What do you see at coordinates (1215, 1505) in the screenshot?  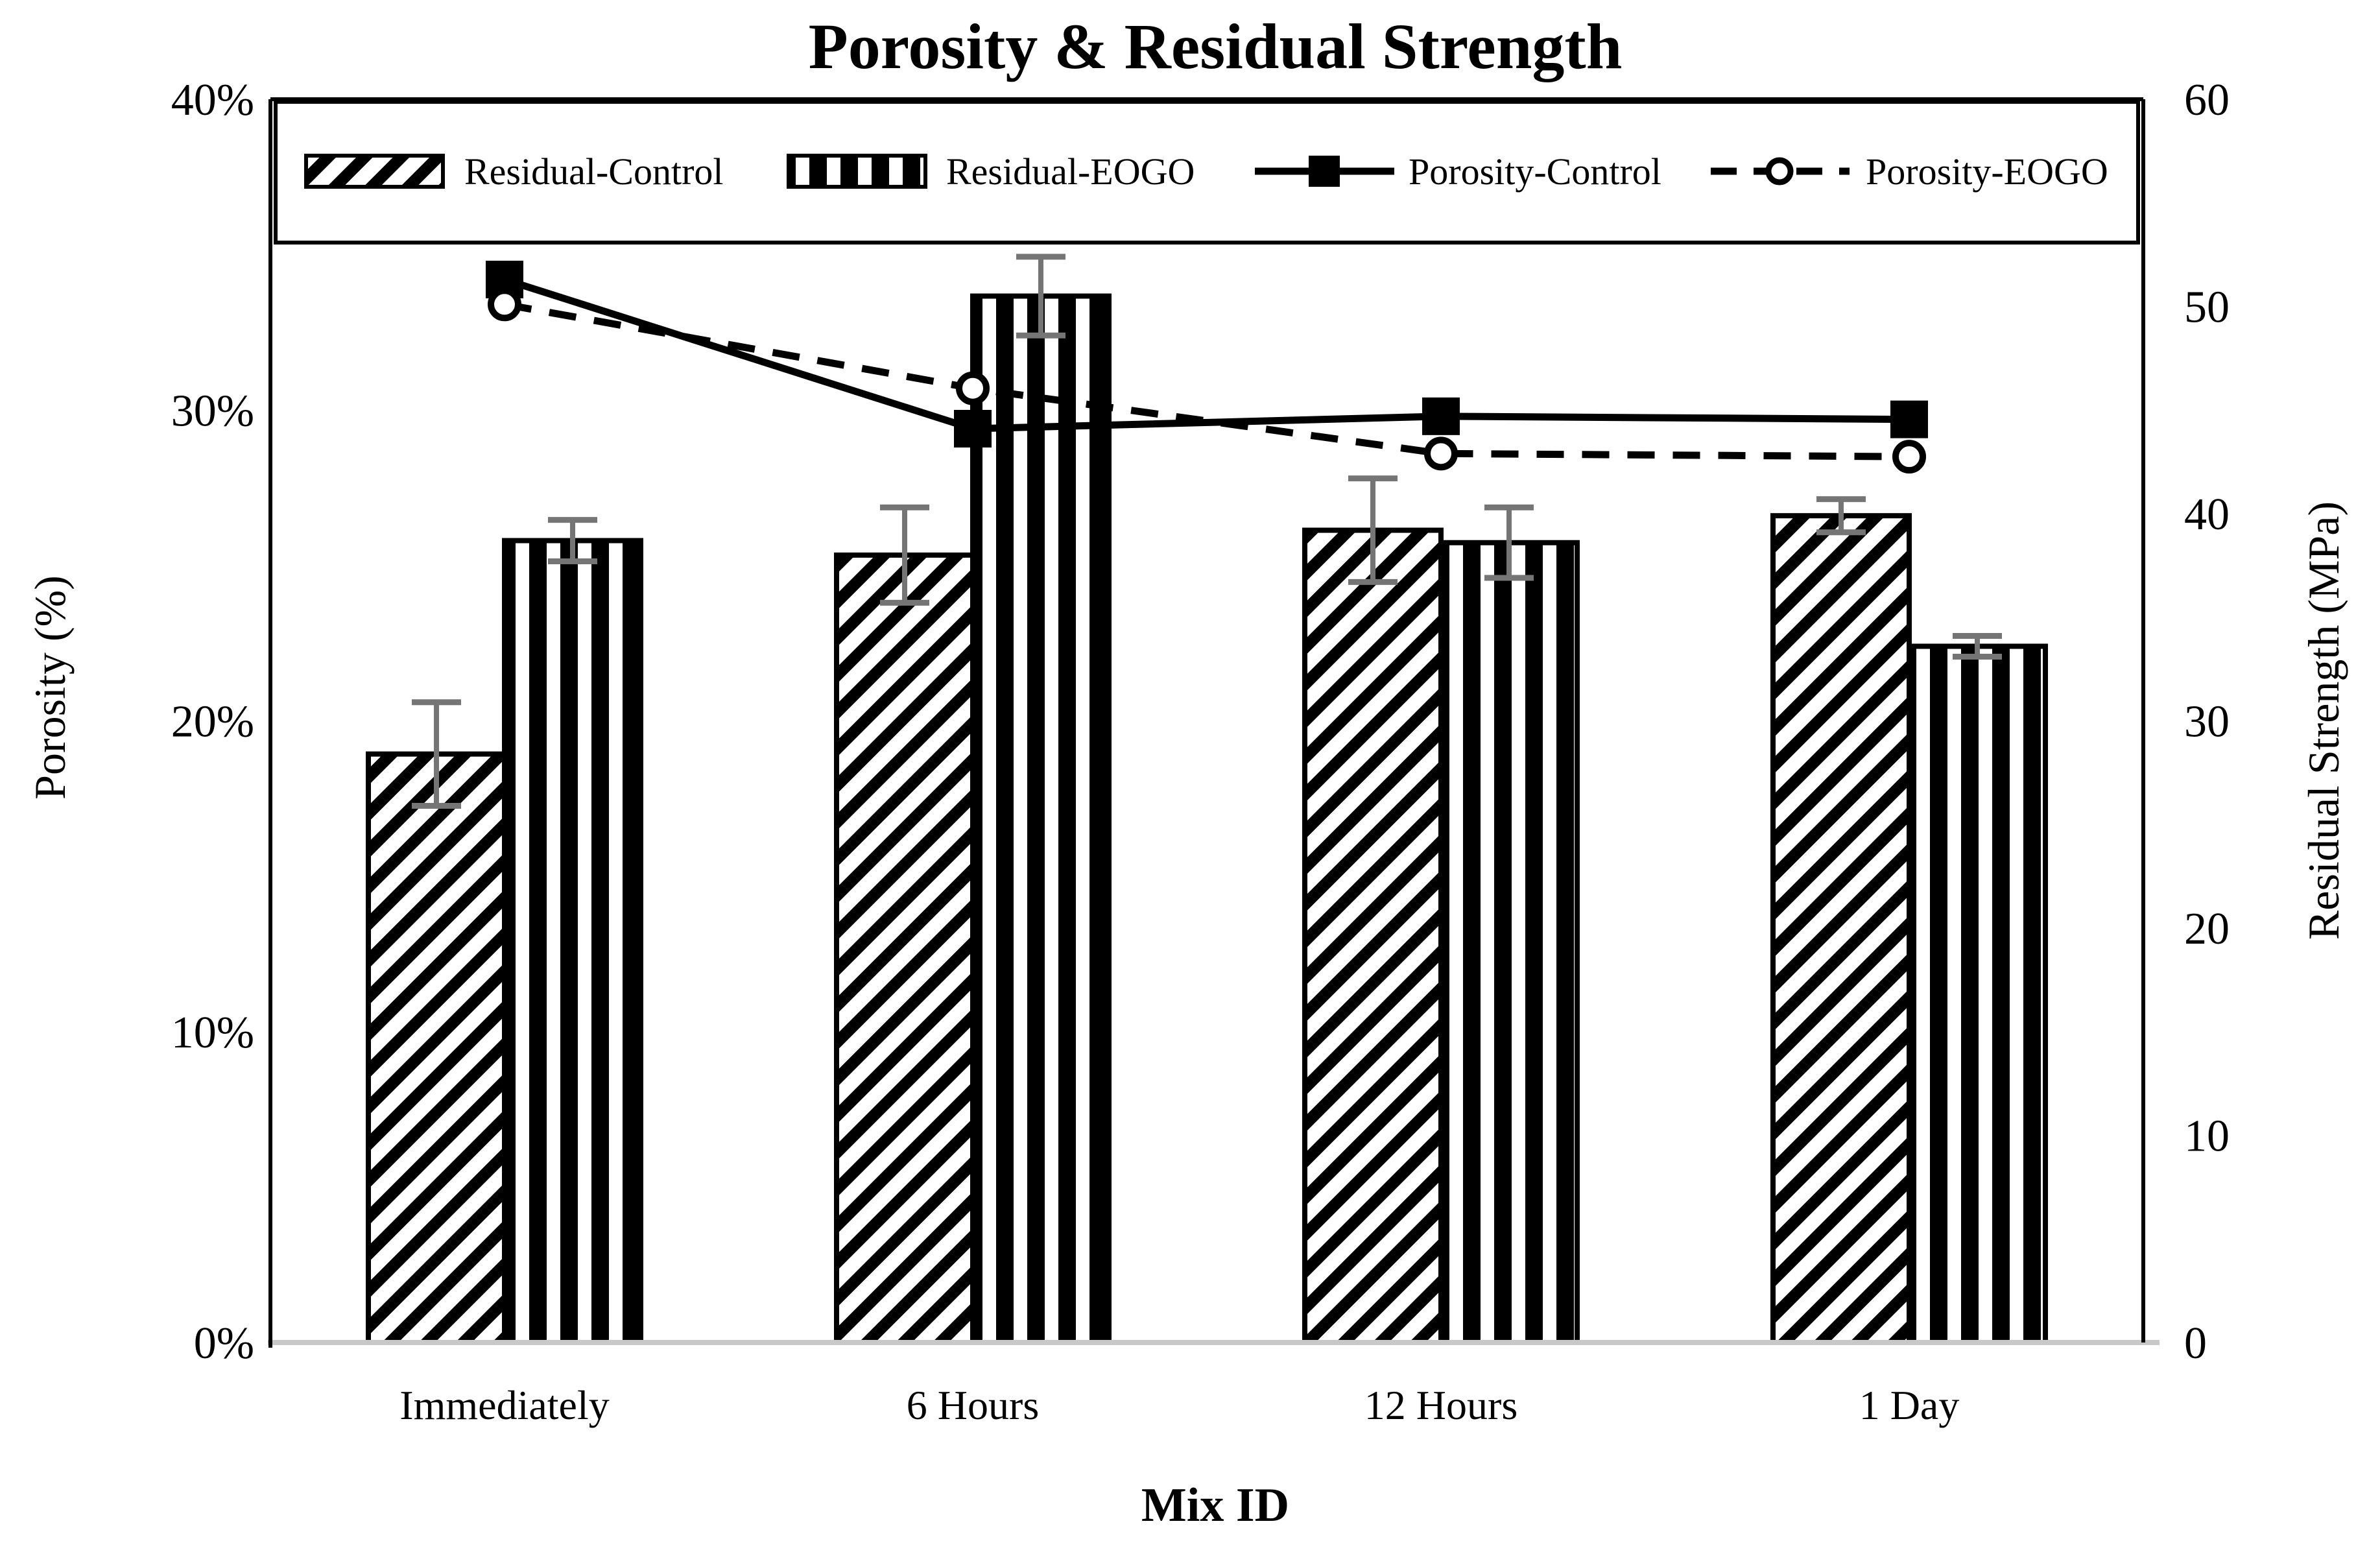 I see `x-axis-title: Mix ID` at bounding box center [1215, 1505].